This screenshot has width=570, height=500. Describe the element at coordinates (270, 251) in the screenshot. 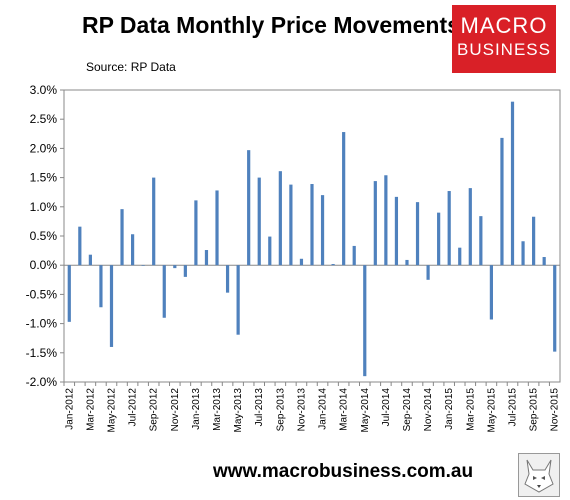

I see `bar-aug-2013` at that location.